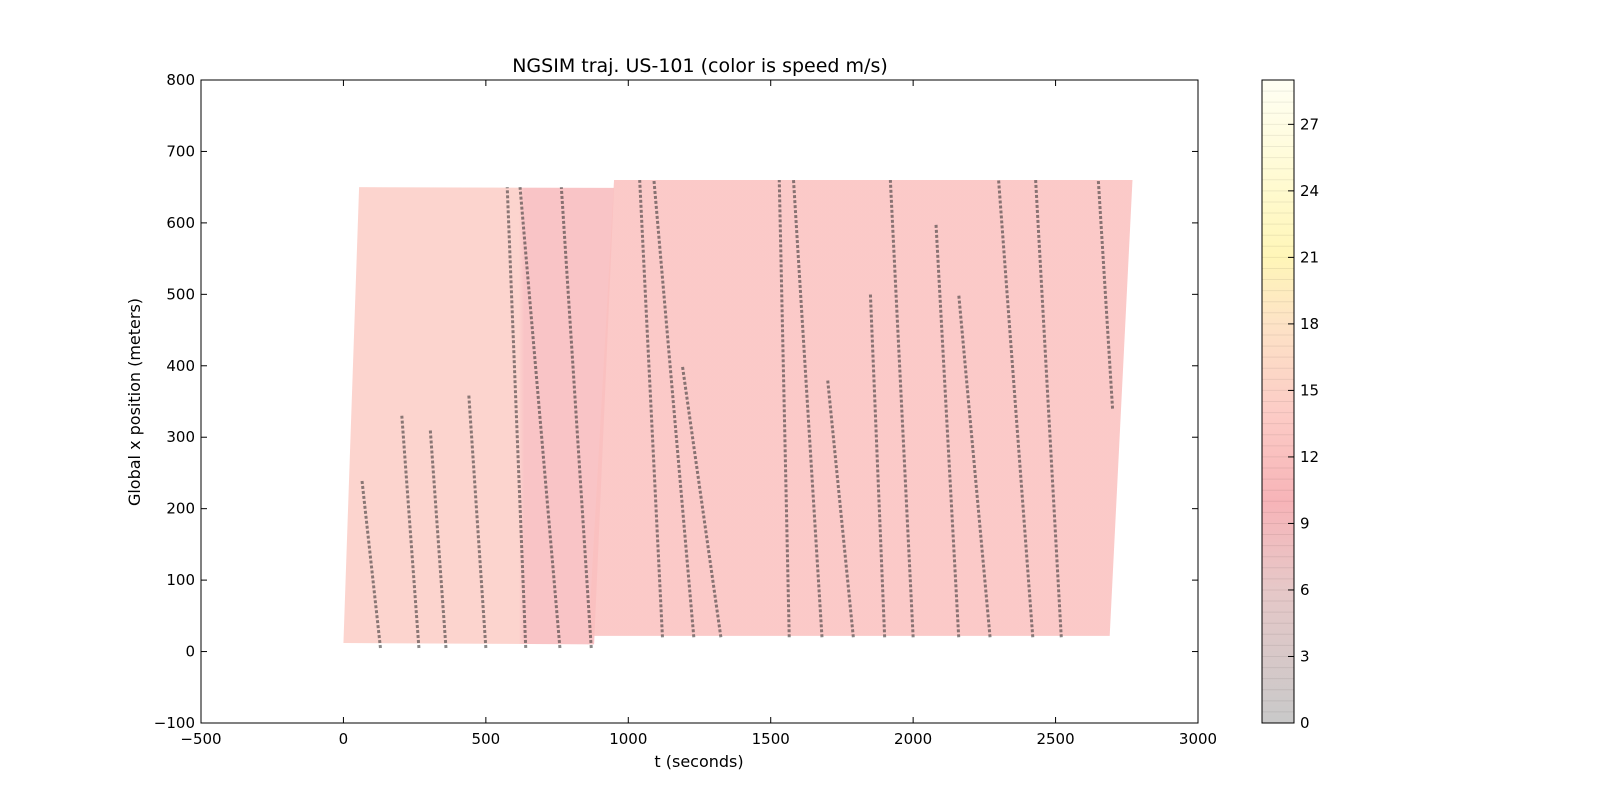  What do you see at coordinates (1305, 656) in the screenshot?
I see `colorbar-tick-label: 3` at bounding box center [1305, 656].